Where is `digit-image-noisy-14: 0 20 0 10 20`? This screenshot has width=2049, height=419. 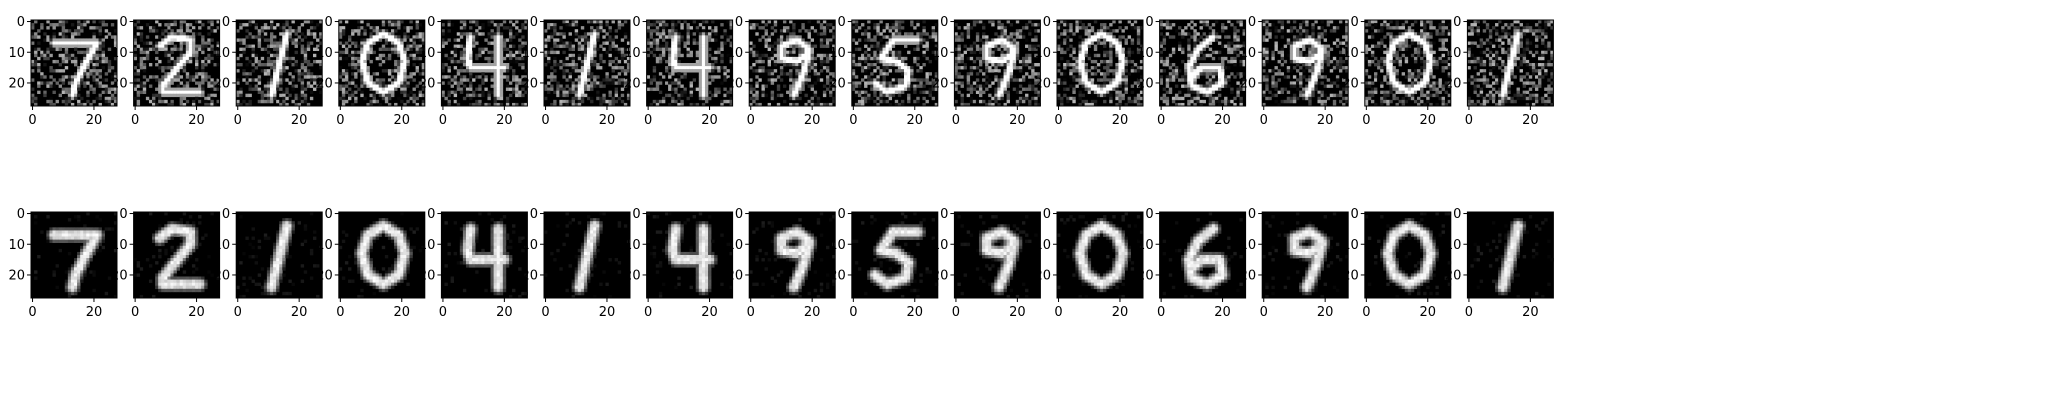 digit-image-noisy-14: 0 20 0 10 20 is located at coordinates (1499, 71).